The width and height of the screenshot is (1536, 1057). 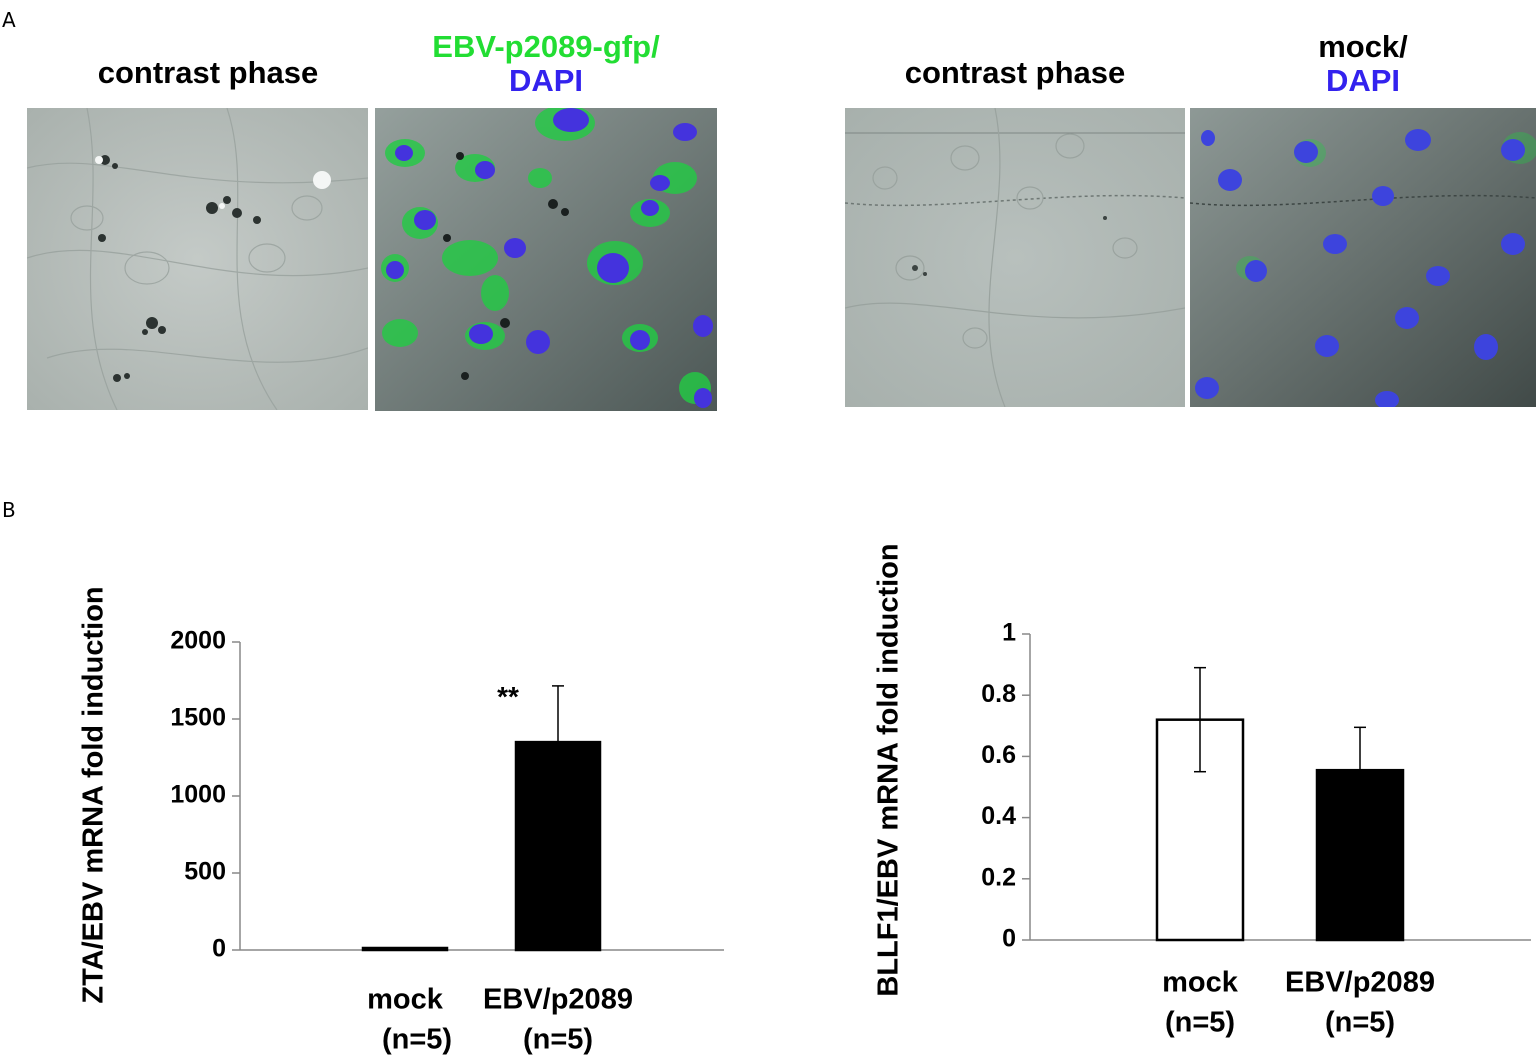 What do you see at coordinates (405, 1000) in the screenshot?
I see `chart-zta-category-label: mock` at bounding box center [405, 1000].